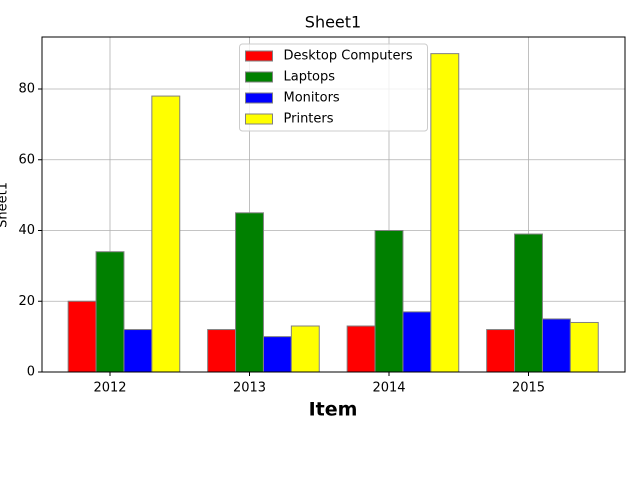  What do you see at coordinates (333, 87) in the screenshot?
I see `legend-box` at bounding box center [333, 87].